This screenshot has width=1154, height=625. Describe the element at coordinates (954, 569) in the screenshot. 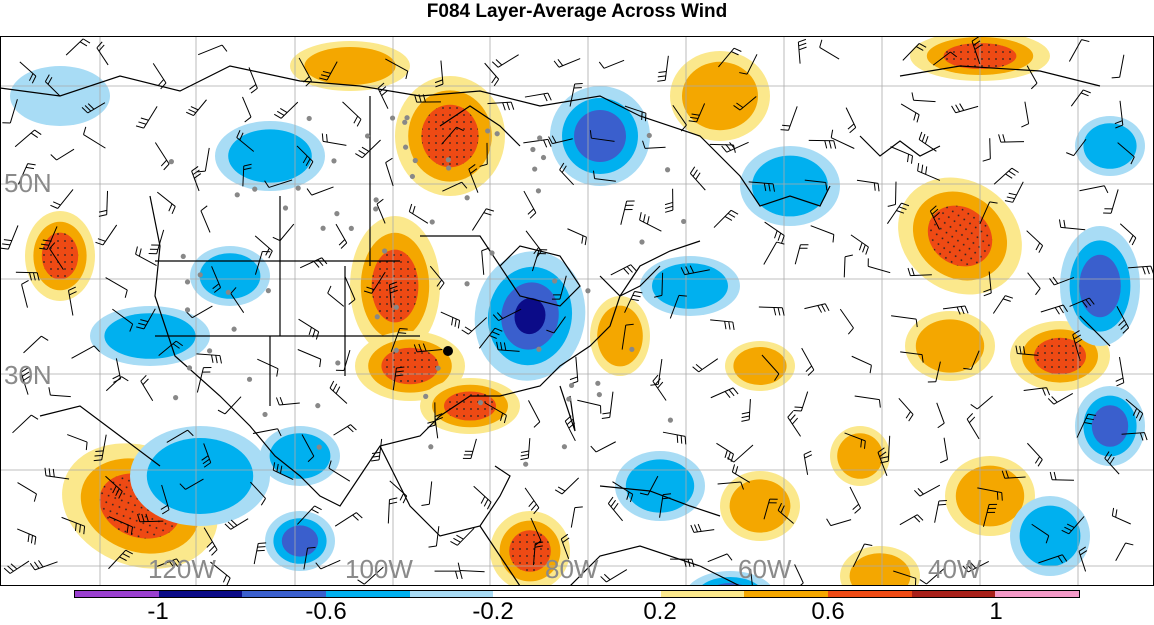

I see `lon-label-40w: 40W` at that location.